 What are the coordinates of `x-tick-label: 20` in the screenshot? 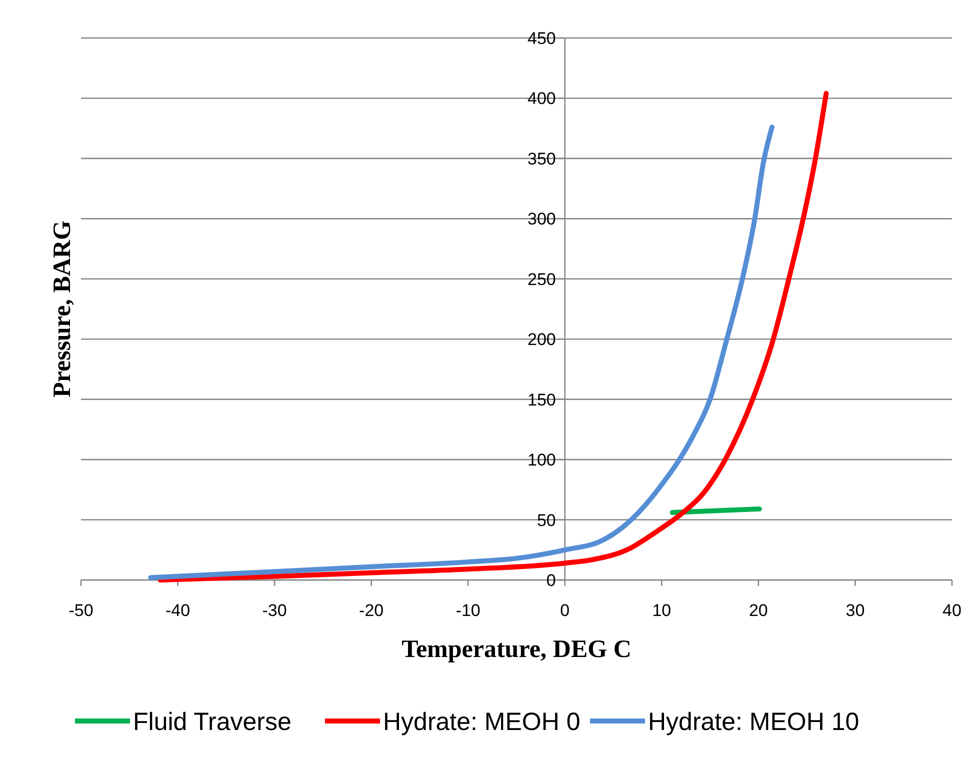 It's located at (758, 610).